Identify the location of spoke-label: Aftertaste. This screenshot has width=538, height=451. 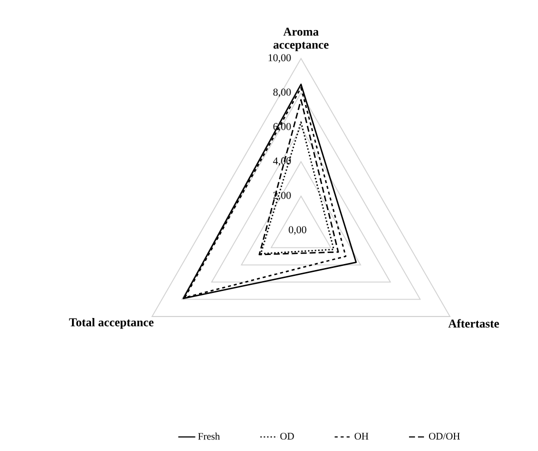
(473, 323).